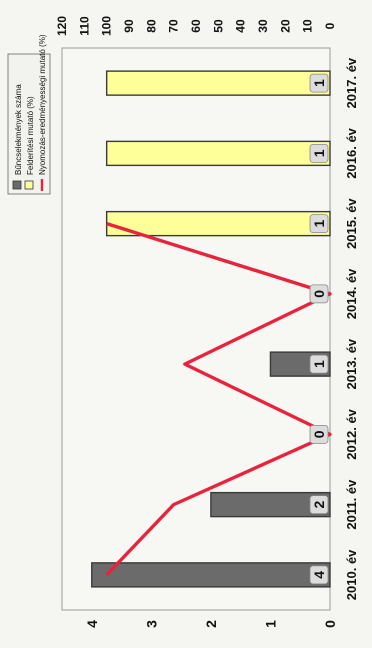 This screenshot has width=372, height=648. I want to click on data-label-1: 4, so click(319, 575).